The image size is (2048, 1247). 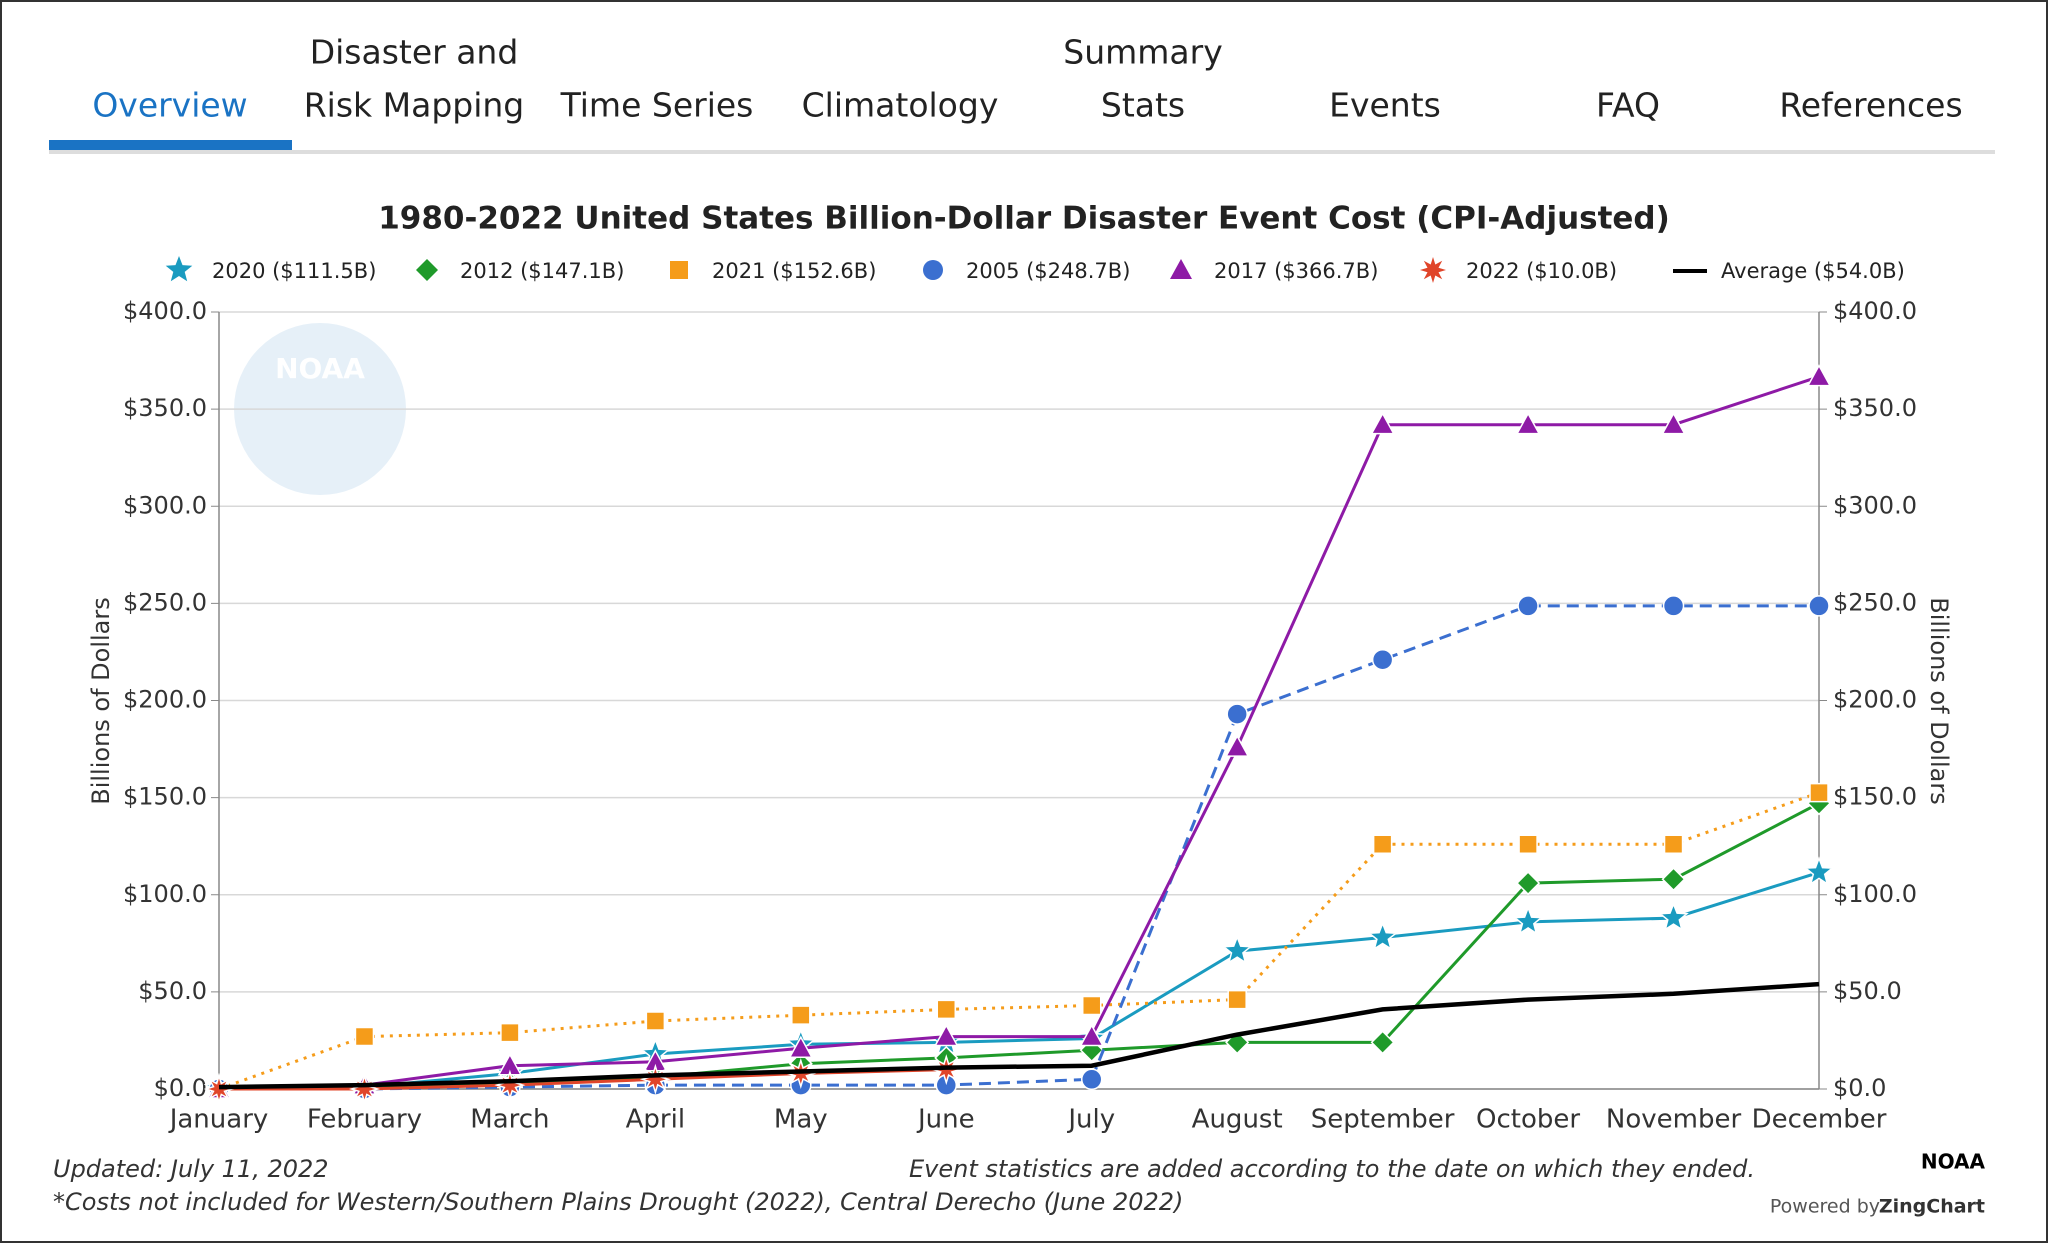 What do you see at coordinates (165, 408) in the screenshot?
I see `y-tick-label: $350.0` at bounding box center [165, 408].